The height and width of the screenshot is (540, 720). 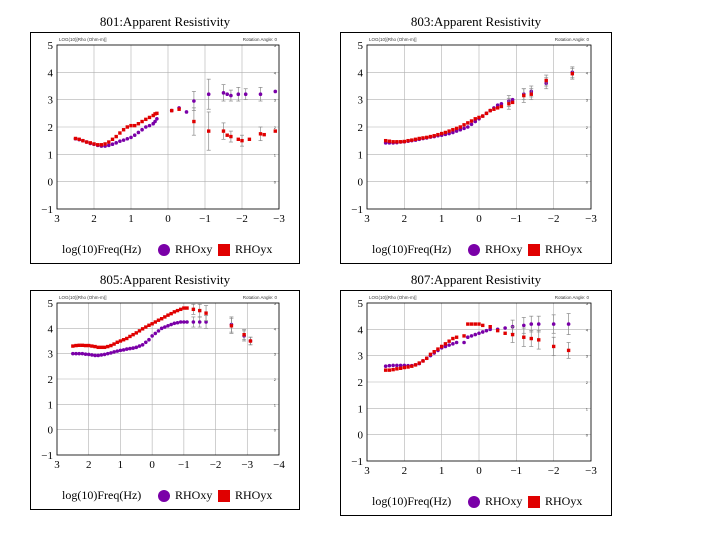 What do you see at coordinates (587, 303) in the screenshot?
I see `y-right-tick-label: 5` at bounding box center [587, 303].